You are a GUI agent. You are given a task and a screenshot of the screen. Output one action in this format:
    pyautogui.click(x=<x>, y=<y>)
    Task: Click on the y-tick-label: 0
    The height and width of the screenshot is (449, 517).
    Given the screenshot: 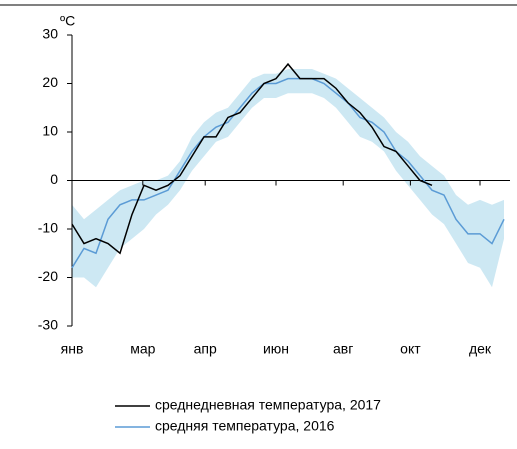 What is the action you would take?
    pyautogui.click(x=54, y=179)
    